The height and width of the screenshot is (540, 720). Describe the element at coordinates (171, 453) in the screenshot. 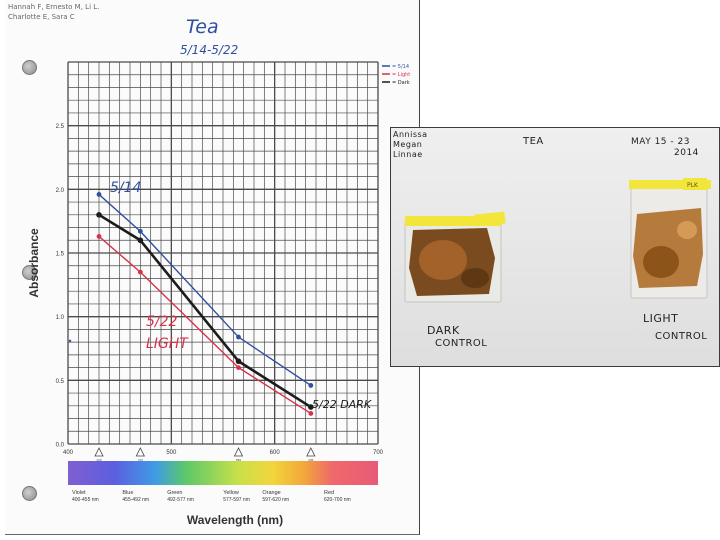

I see `x-tick-label: 500` at that location.